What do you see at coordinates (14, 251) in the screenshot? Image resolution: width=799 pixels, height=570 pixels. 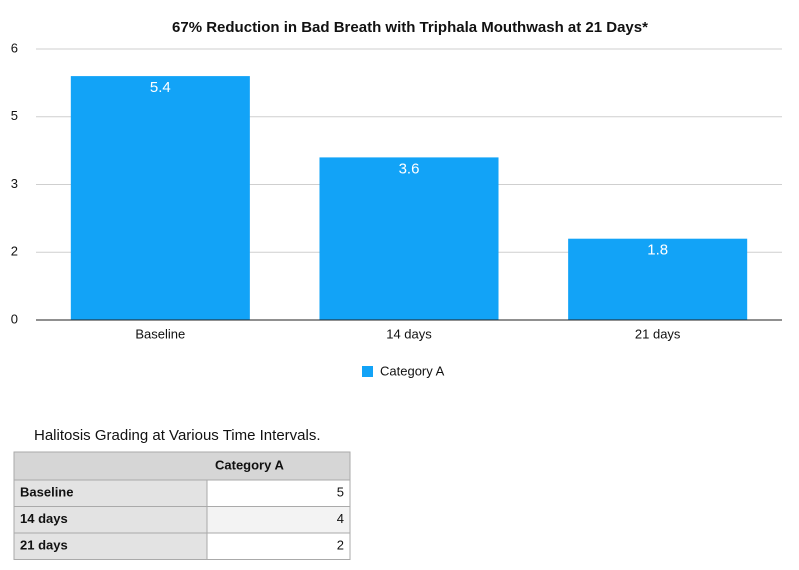 I see `y-tick-label: 2` at bounding box center [14, 251].